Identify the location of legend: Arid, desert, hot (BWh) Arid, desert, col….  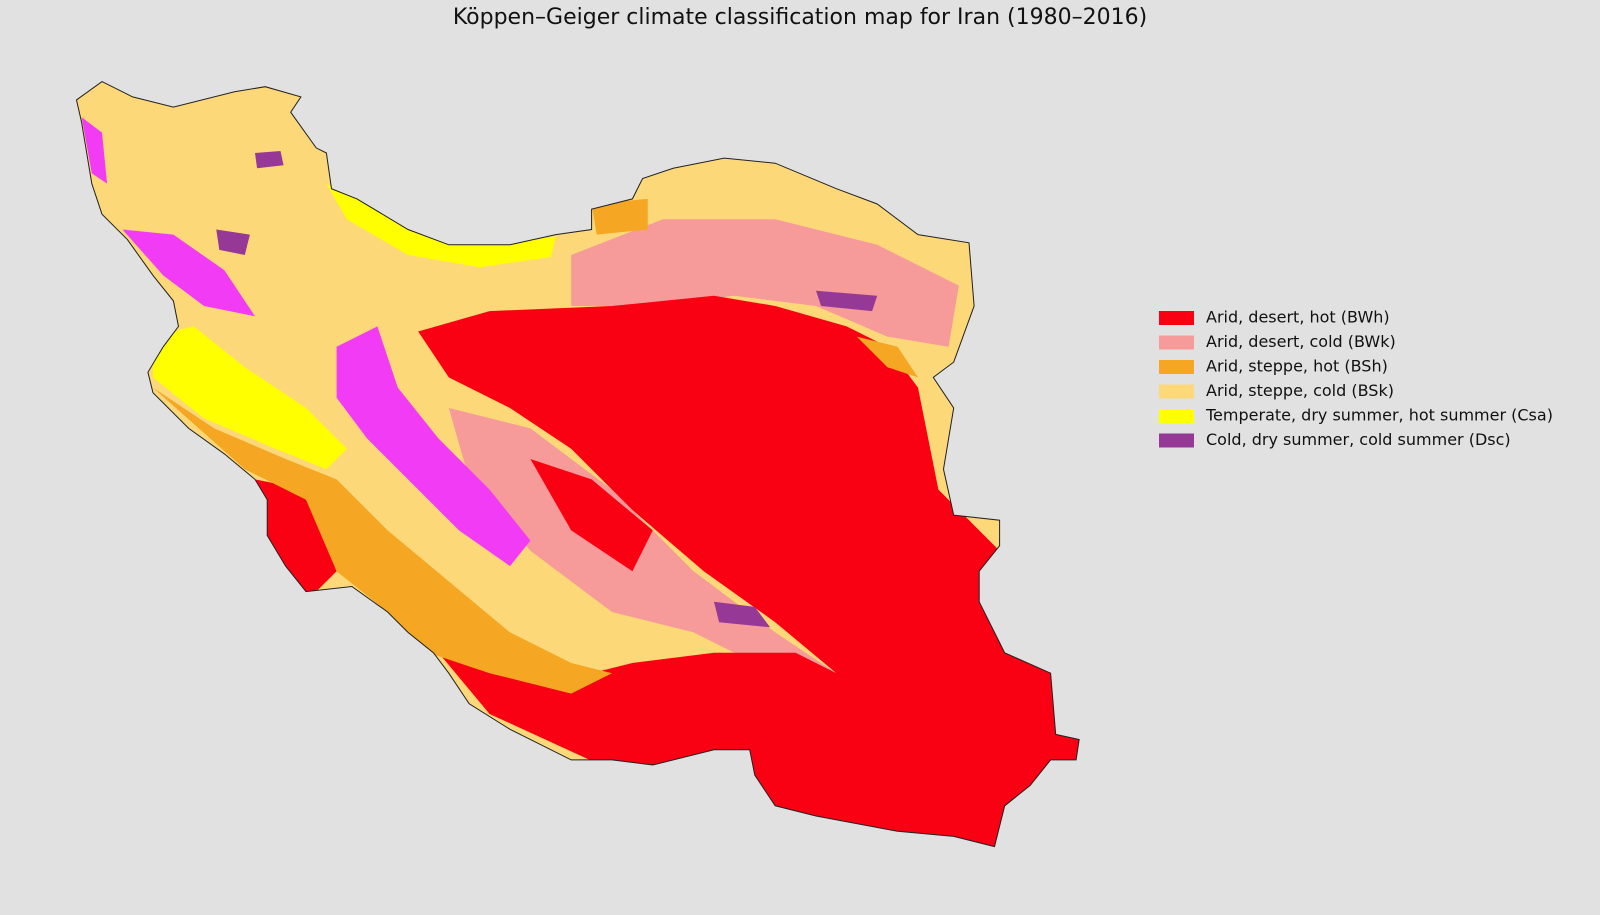
(1356, 378).